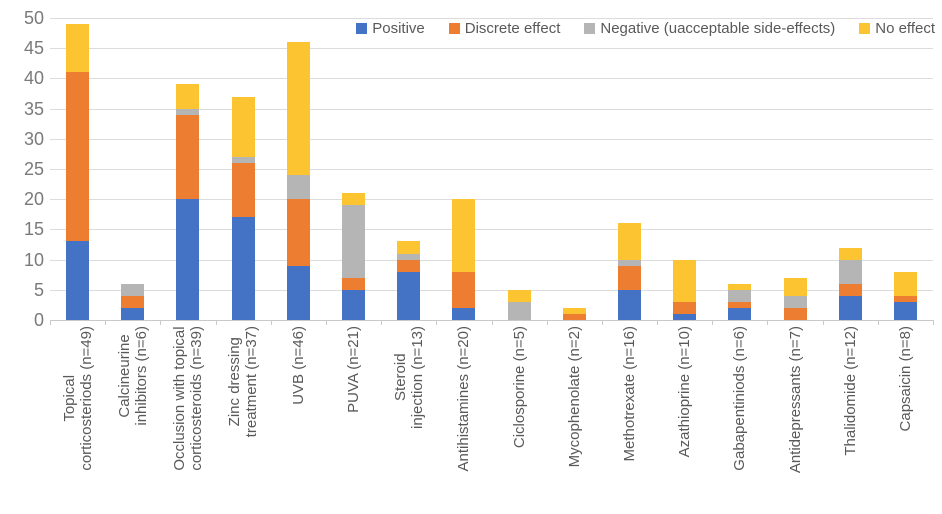  What do you see at coordinates (850, 420) in the screenshot?
I see `x-axis-label-cell: Thalidomide (n=12)` at bounding box center [850, 420].